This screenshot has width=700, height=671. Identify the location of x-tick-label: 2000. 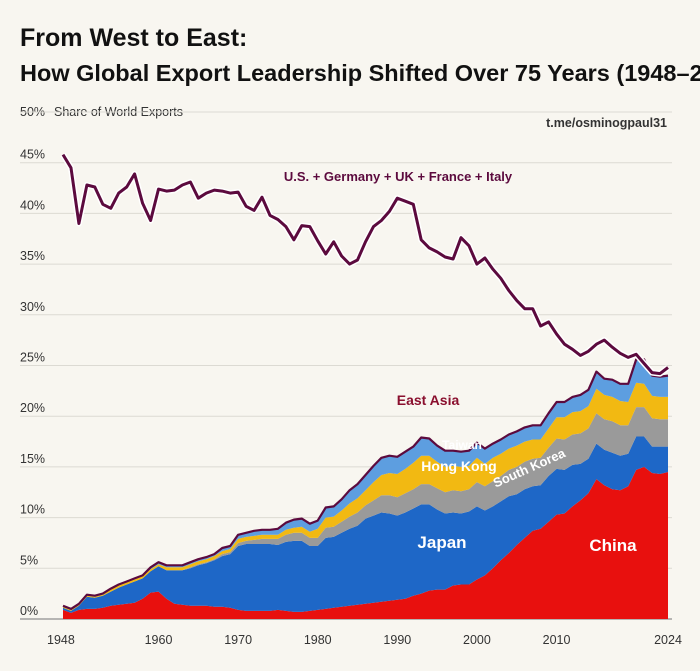
(477, 640).